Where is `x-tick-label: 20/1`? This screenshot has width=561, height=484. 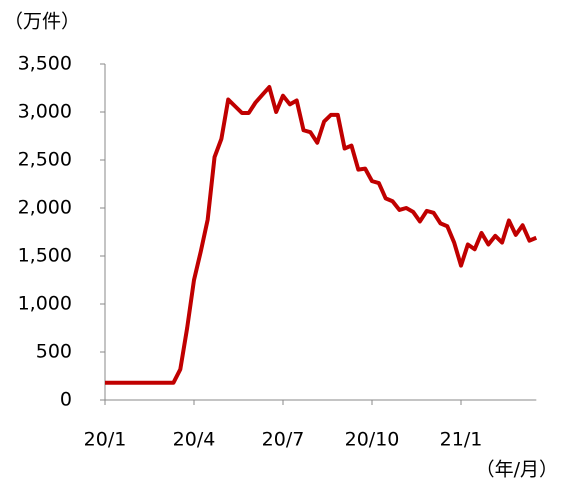 x-tick-label: 20/1 is located at coordinates (105, 440).